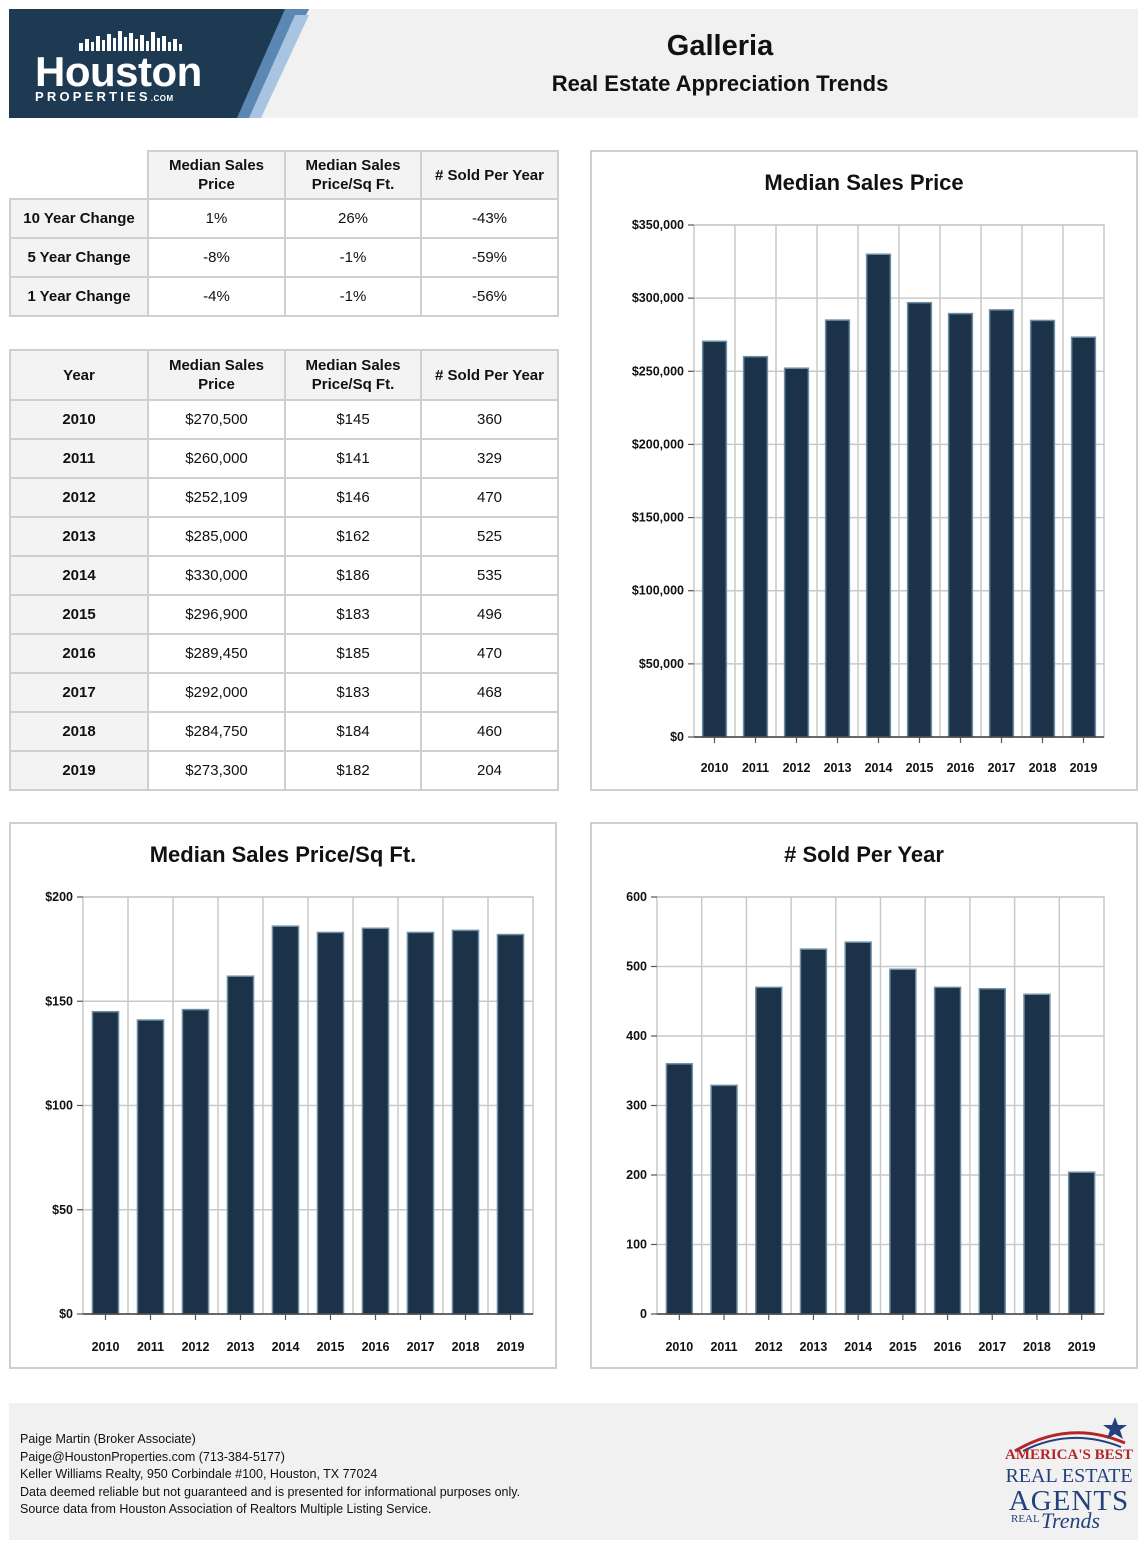 This screenshot has height=1552, width=1146. Describe the element at coordinates (284, 770) in the screenshot. I see `table-row: 2019 $273,300 $182 204` at that location.